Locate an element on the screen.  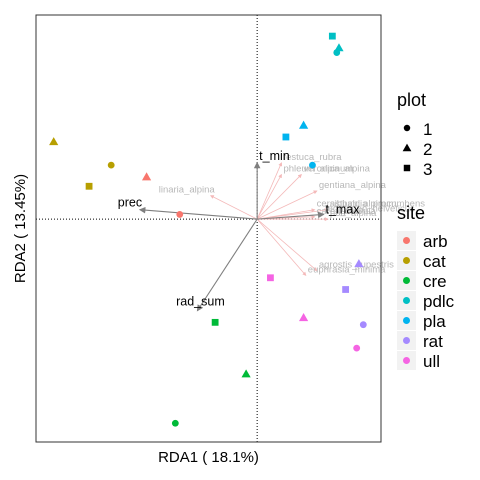
legend-label-plot-2: 2 is located at coordinates (427, 149).